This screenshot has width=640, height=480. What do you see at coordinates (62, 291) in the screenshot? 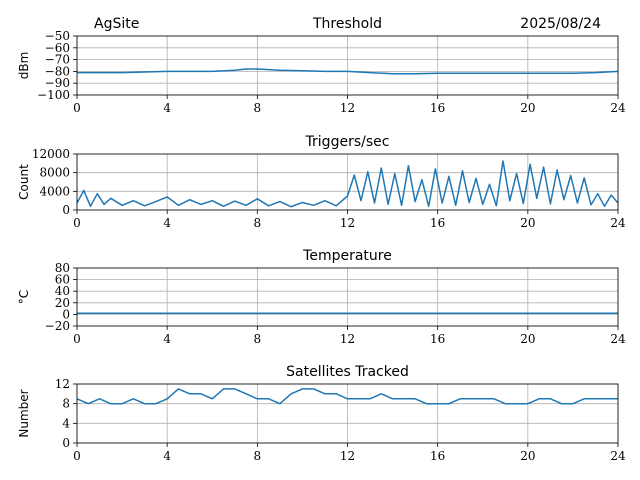
I see `y-tick-label: 40` at bounding box center [62, 291].